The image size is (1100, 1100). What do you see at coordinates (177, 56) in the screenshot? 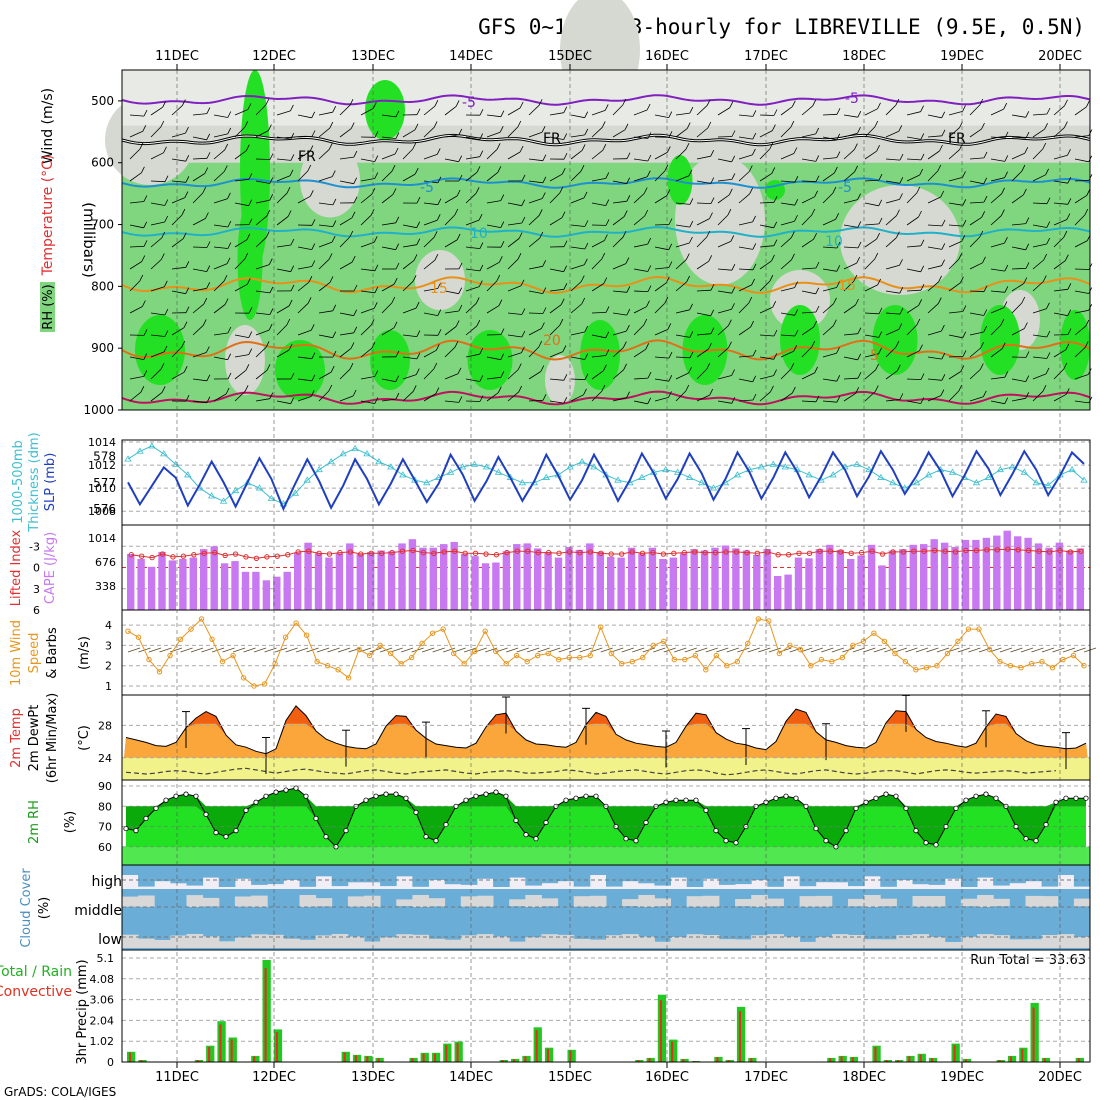
I see `date-label-top: 11DEC` at bounding box center [177, 56].